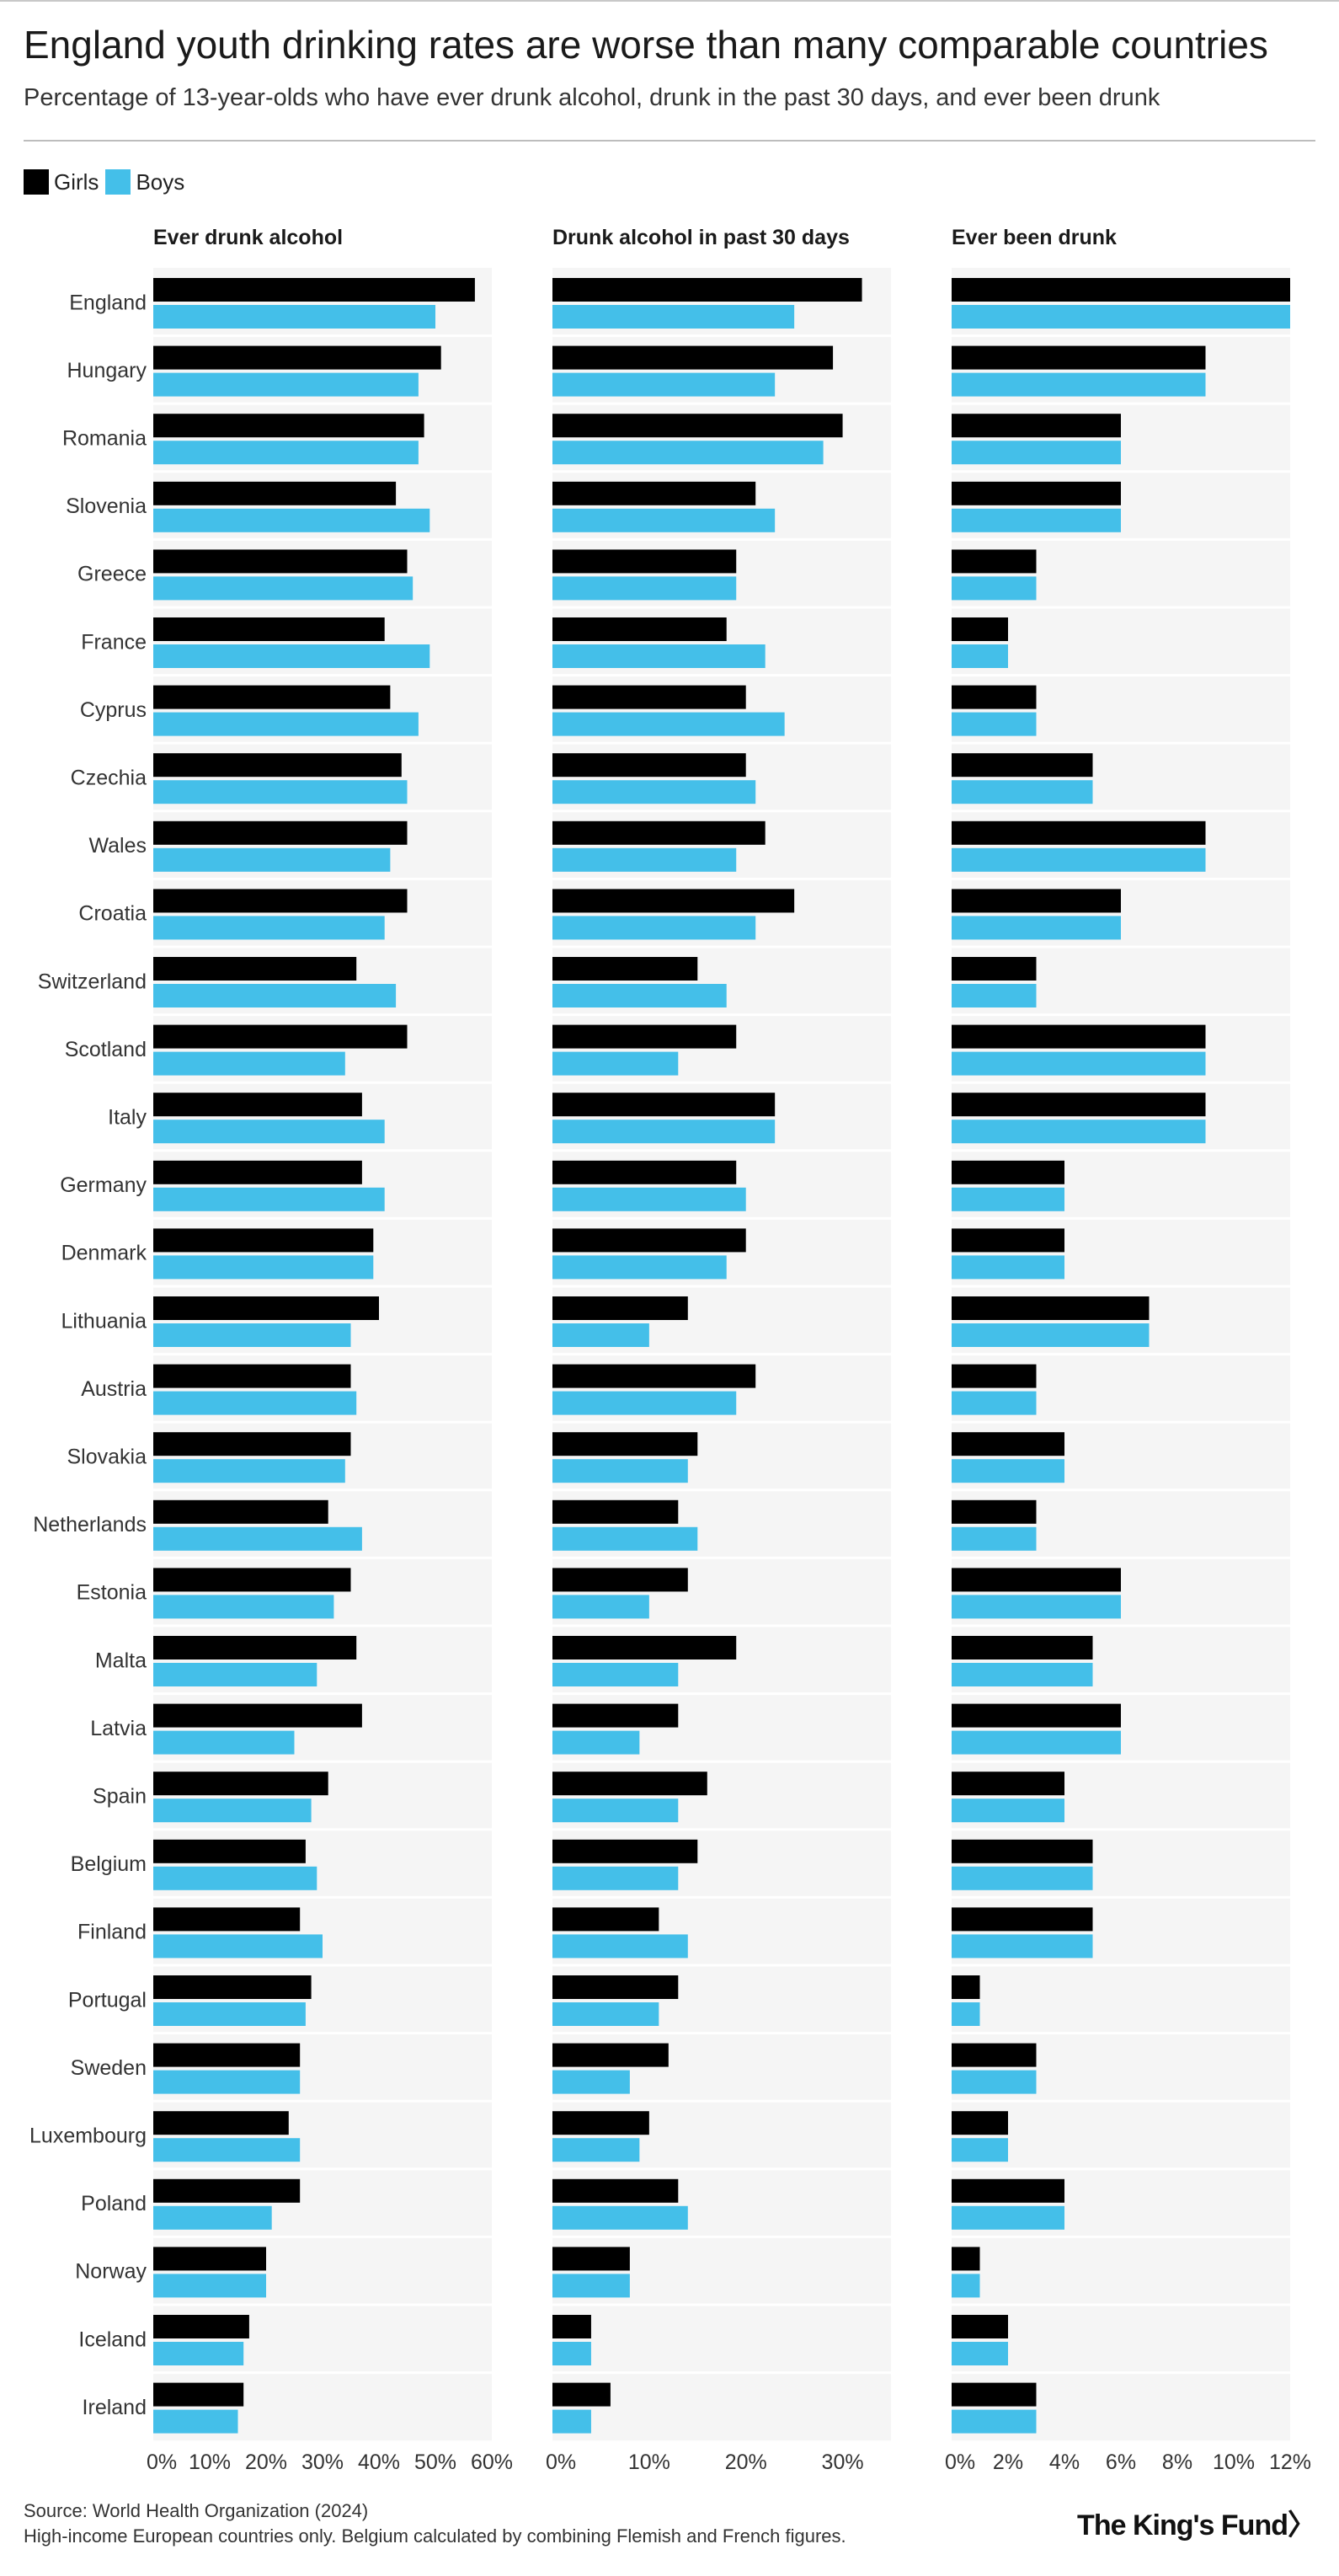 This screenshot has width=1339, height=2576. I want to click on category-label: Cyprus, so click(113, 710).